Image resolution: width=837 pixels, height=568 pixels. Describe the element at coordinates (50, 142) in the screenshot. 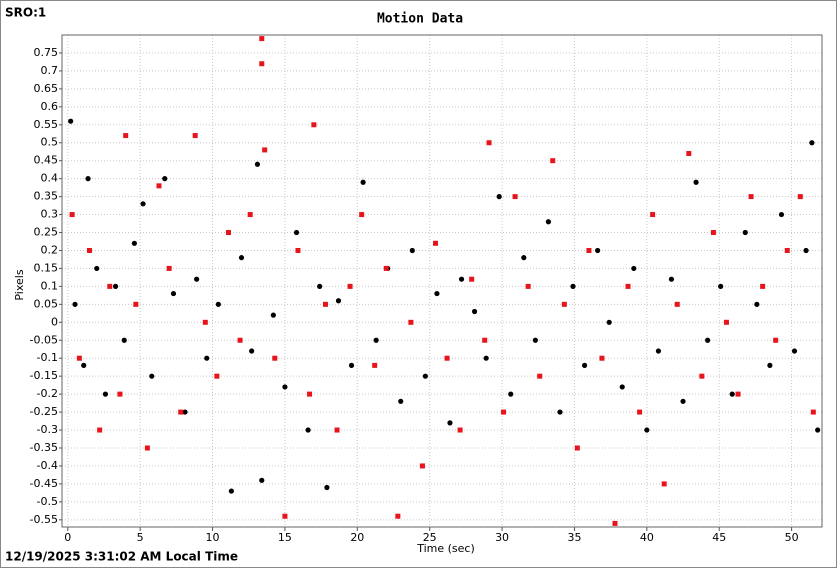

I see `y-tick-label: 0.5` at that location.